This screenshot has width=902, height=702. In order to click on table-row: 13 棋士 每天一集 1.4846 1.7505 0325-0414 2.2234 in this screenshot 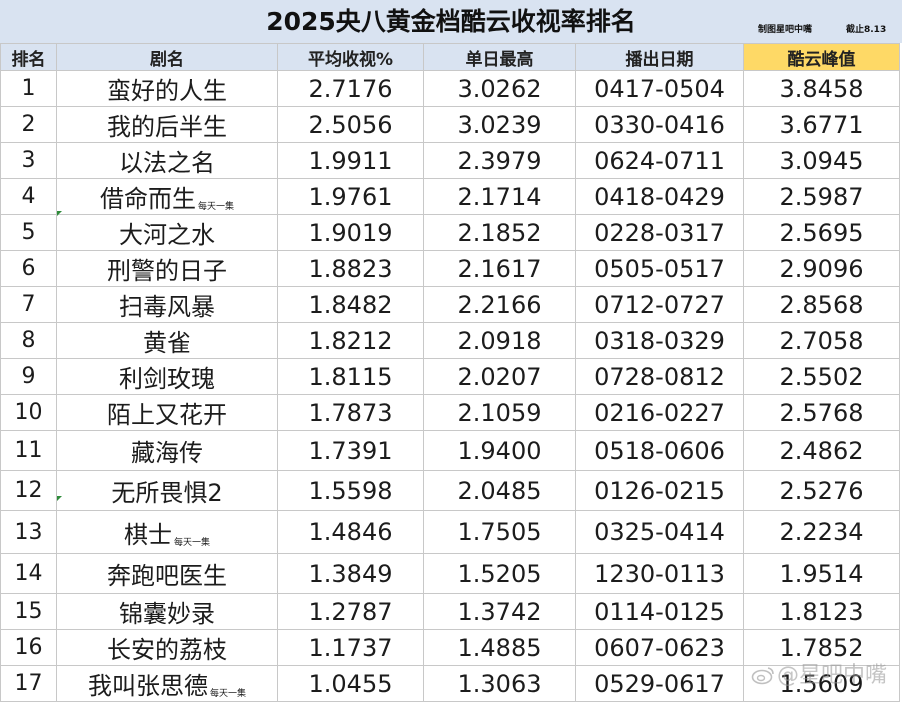, I will do `click(450, 532)`.